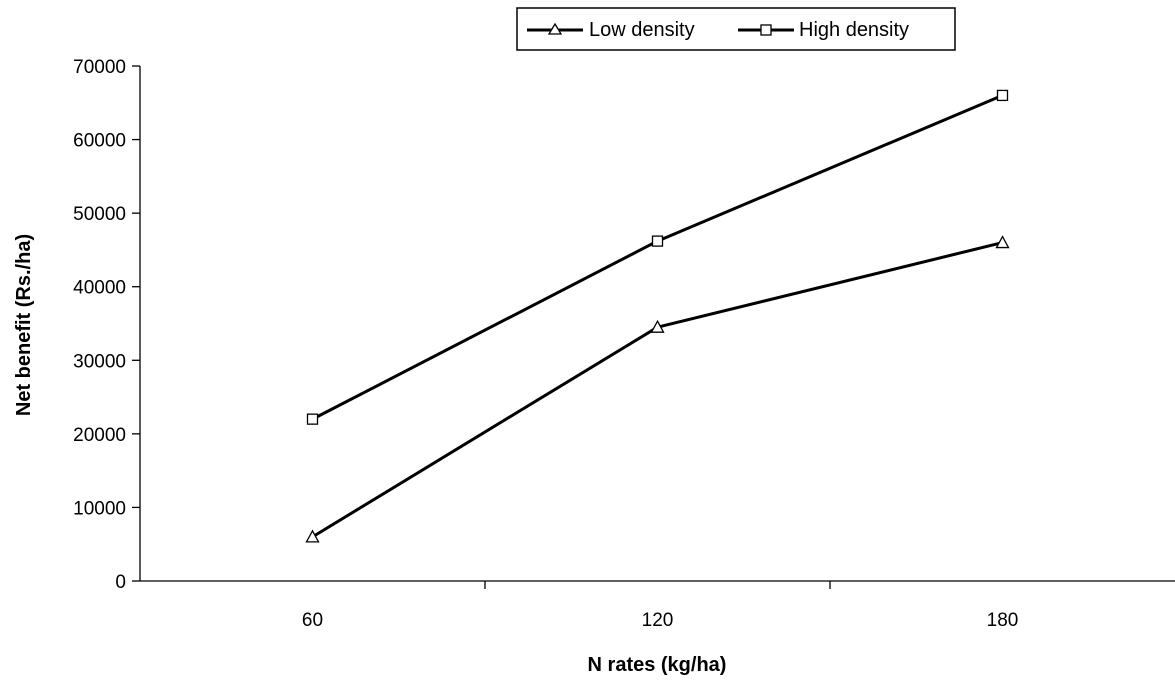  I want to click on legend-marker-high-density, so click(766, 30).